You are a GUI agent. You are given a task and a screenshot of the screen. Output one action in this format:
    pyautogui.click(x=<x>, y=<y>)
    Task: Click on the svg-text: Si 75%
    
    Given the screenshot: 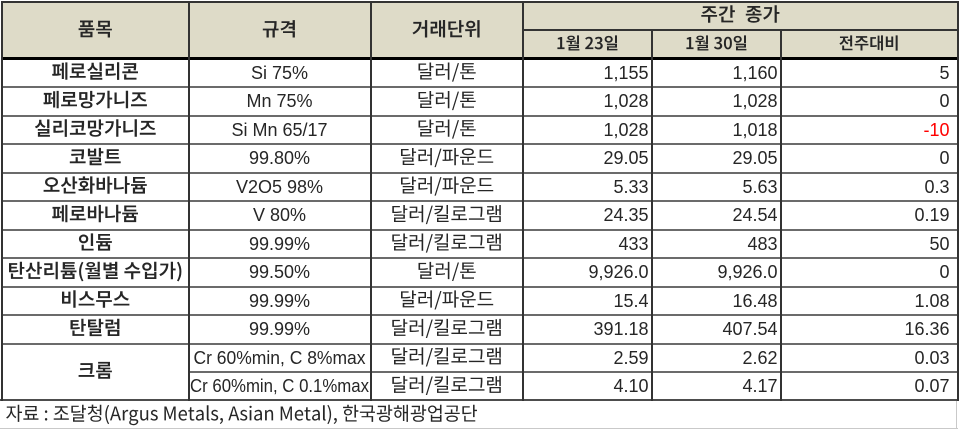 What is the action you would take?
    pyautogui.click(x=279, y=73)
    